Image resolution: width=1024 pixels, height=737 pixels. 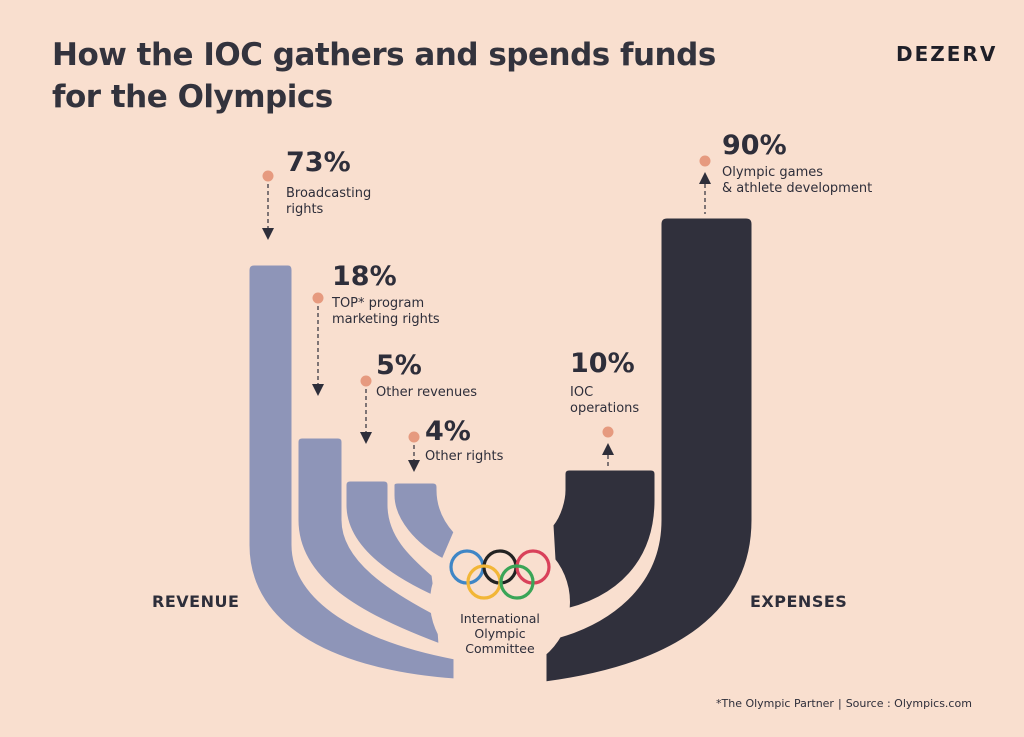 What do you see at coordinates (448, 431) in the screenshot?
I see `other-rights-percent: 4%` at bounding box center [448, 431].